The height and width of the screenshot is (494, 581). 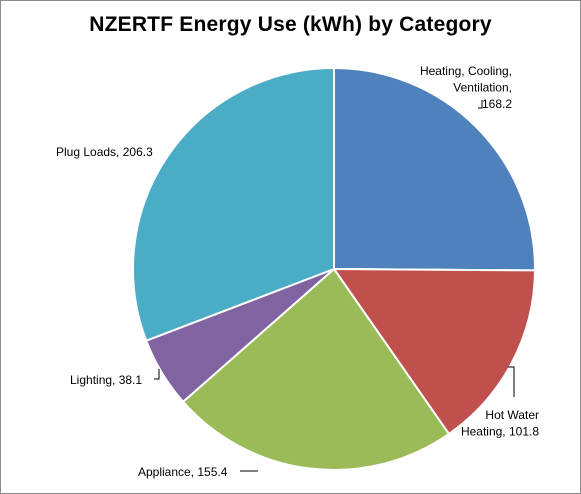 What do you see at coordinates (106, 380) in the screenshot?
I see `data-label-lighting: Lighting, 38.1` at bounding box center [106, 380].